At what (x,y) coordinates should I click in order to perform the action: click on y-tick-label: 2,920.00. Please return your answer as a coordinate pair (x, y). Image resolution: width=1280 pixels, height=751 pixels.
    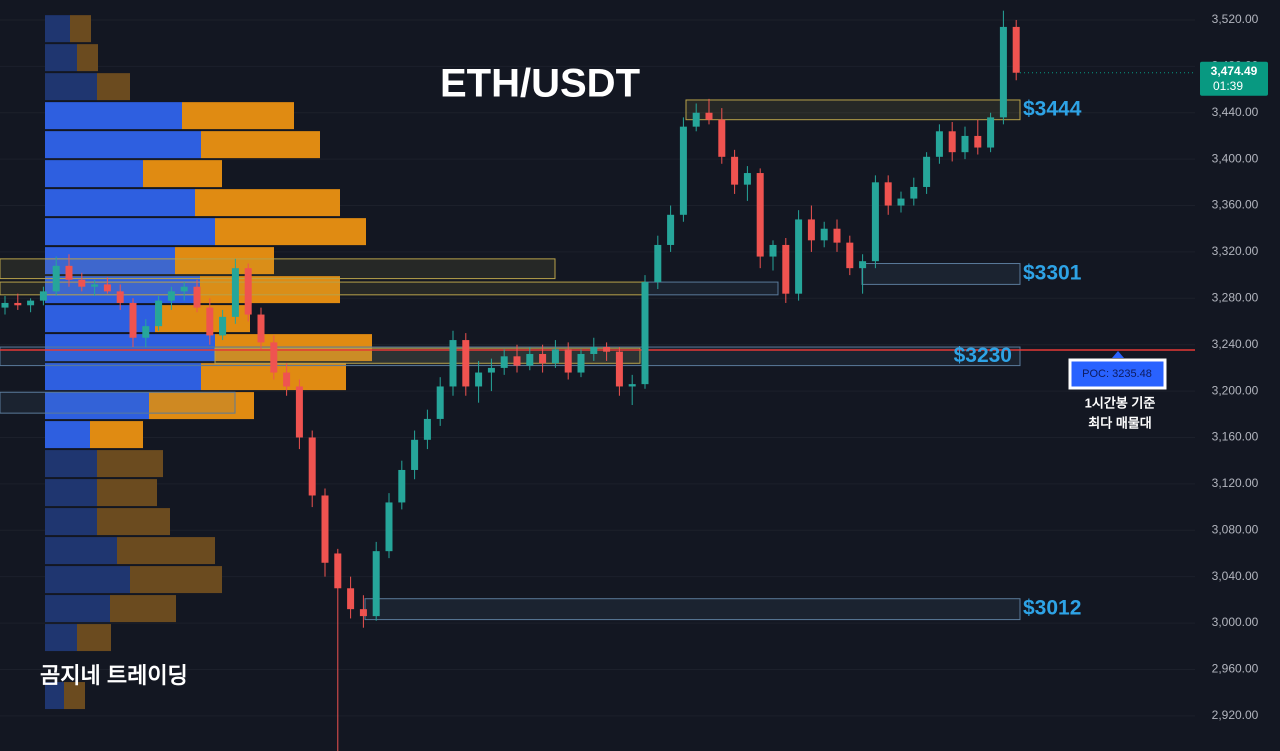
    Looking at the image, I should click on (1235, 715).